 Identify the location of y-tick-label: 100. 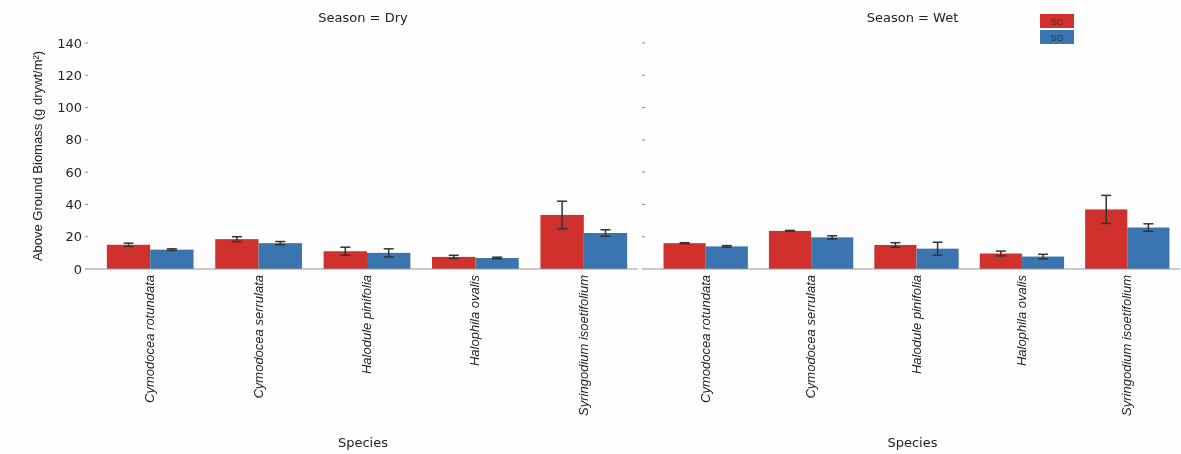
(69, 108).